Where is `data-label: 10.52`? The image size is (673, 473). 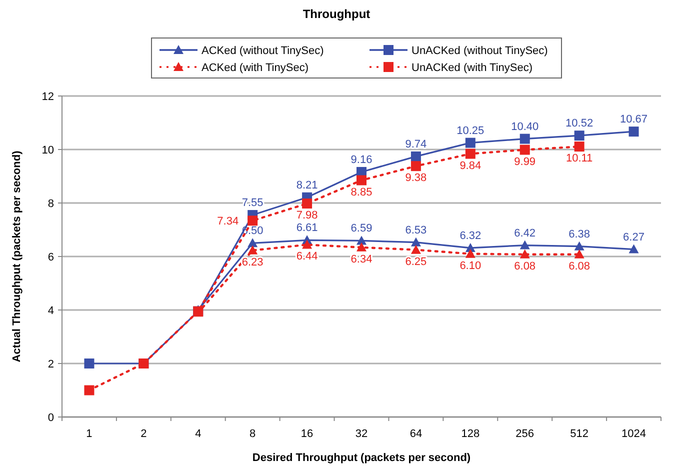
data-label: 10.52 is located at coordinates (580, 124).